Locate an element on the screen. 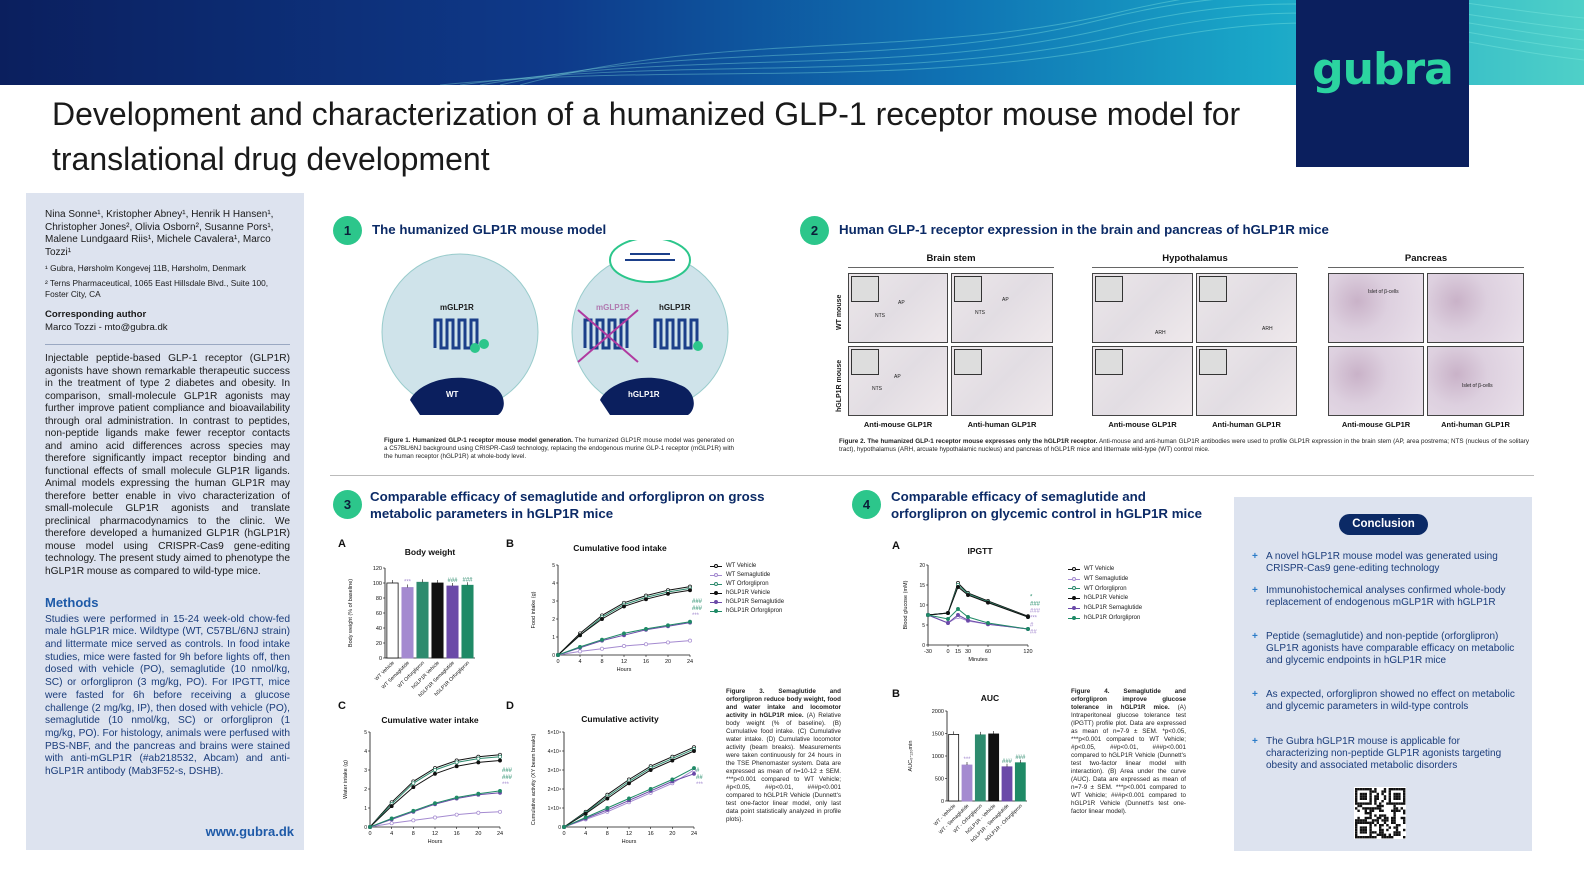 The width and height of the screenshot is (1584, 887). x-axis-label: Minutes is located at coordinates (978, 660).